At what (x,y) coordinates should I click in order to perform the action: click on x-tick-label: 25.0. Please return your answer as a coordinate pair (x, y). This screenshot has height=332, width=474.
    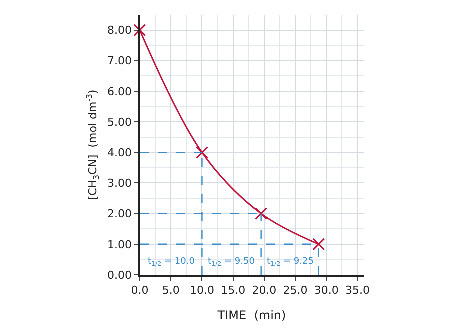
    Looking at the image, I should click on (295, 290).